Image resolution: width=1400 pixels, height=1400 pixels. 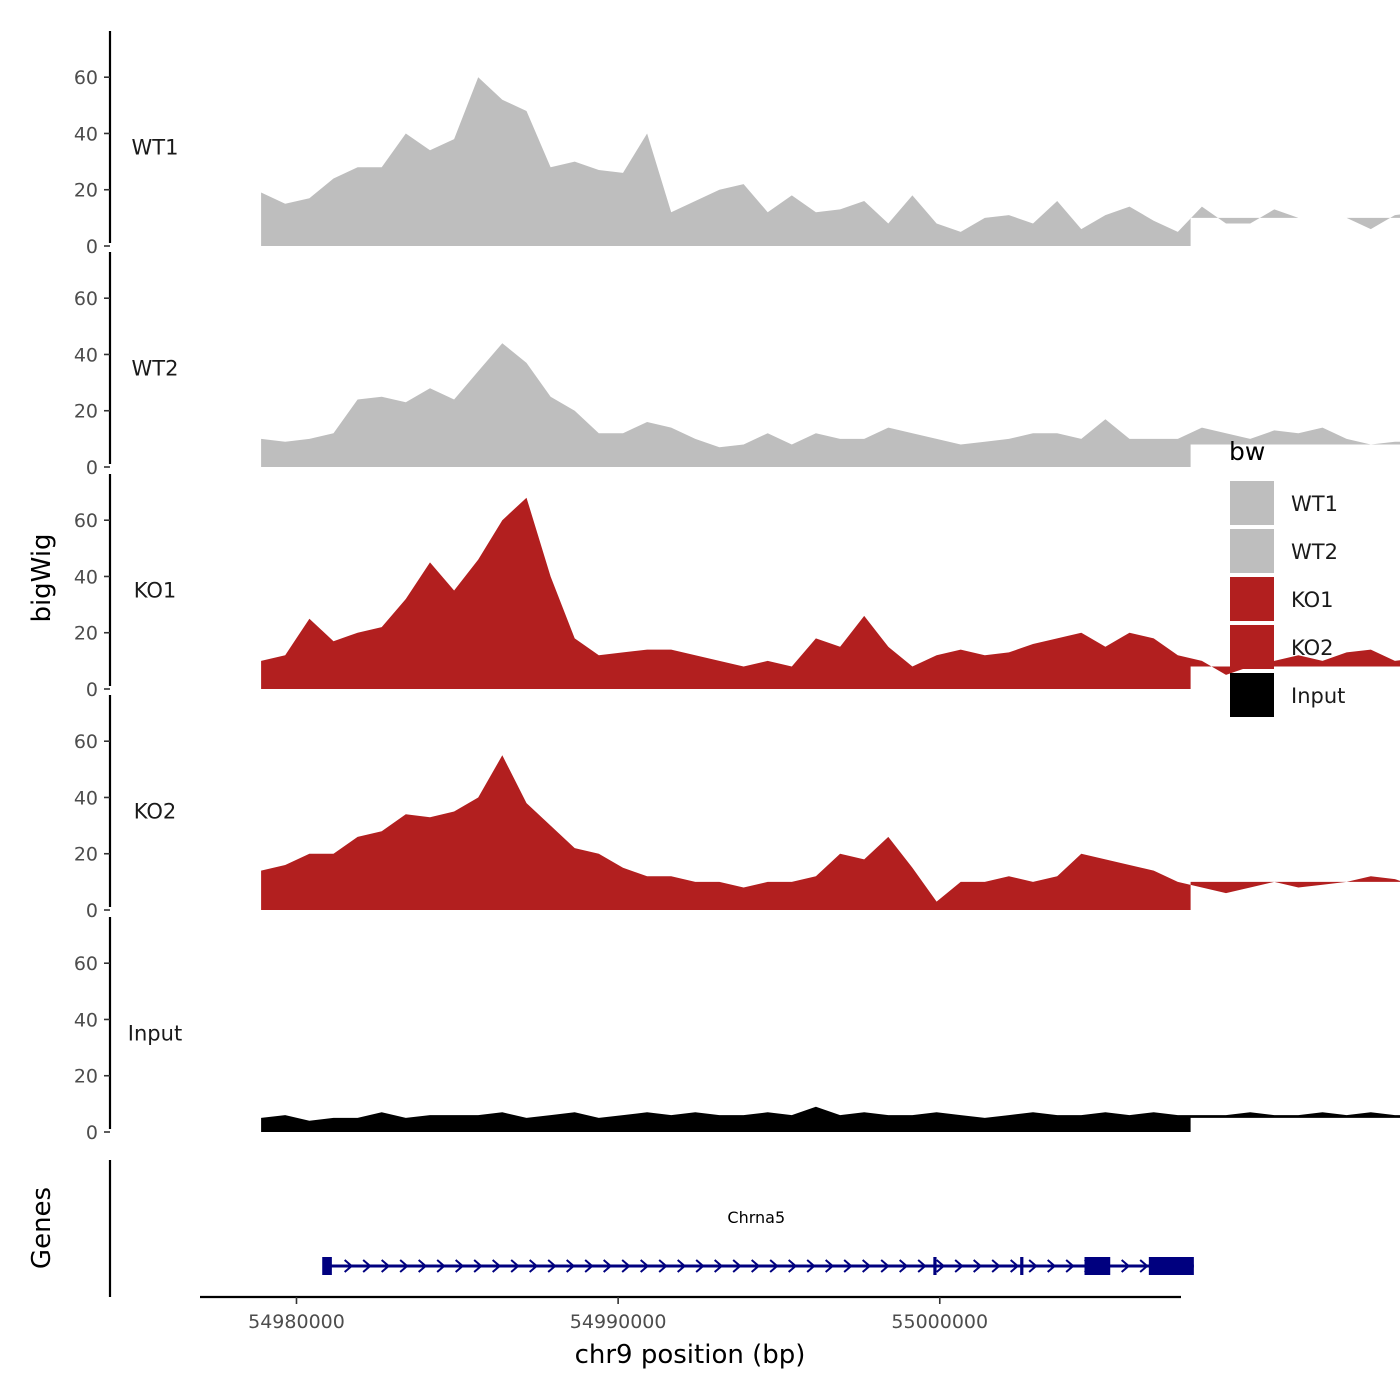 What do you see at coordinates (42, 577) in the screenshot?
I see `y-axis-title: bigWig` at bounding box center [42, 577].